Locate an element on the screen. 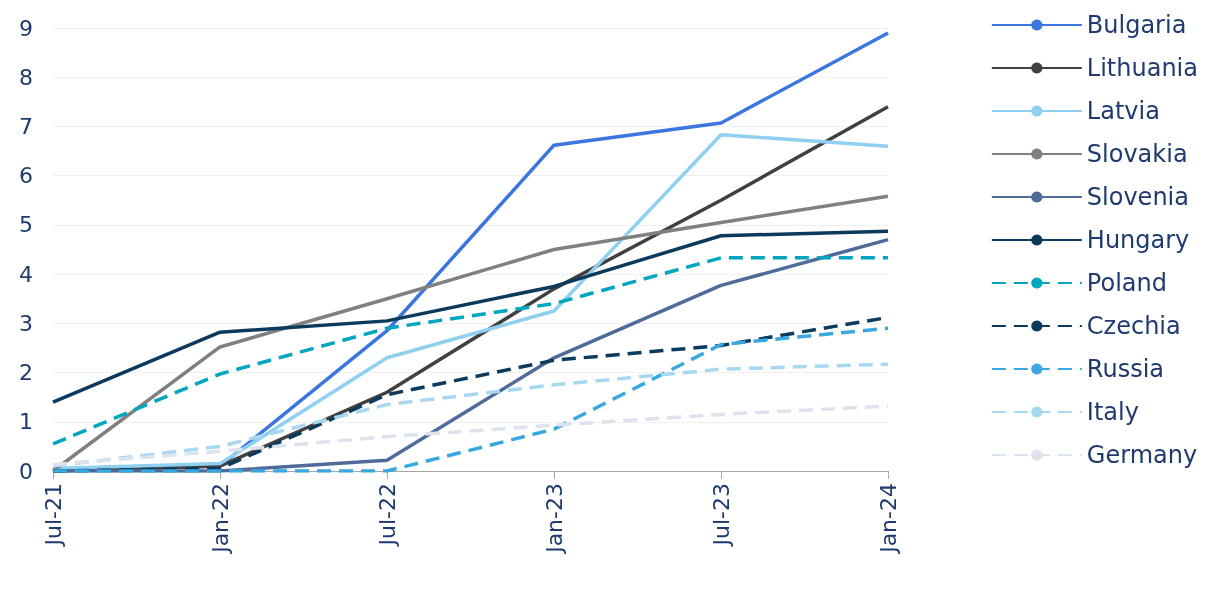 The height and width of the screenshot is (595, 1220). legend-label: Slovenia is located at coordinates (1137, 197).